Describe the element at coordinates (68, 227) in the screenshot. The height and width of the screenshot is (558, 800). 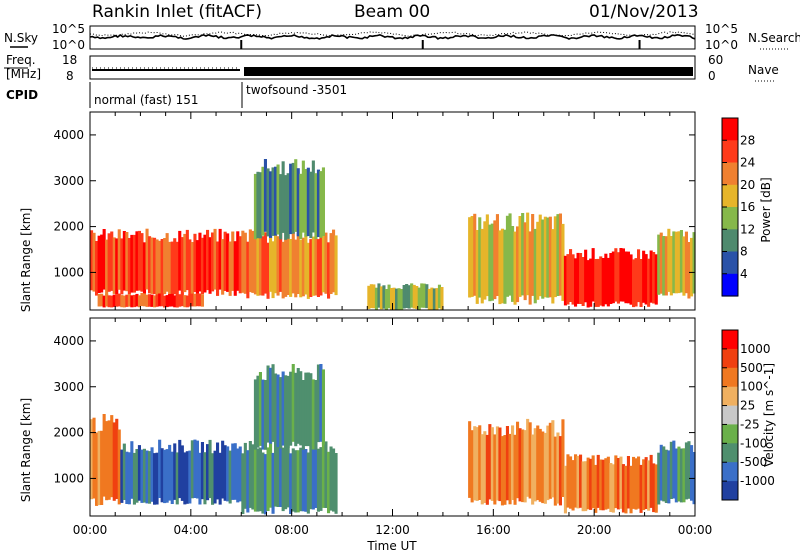
I see `y-tick-label: 2000` at that location.